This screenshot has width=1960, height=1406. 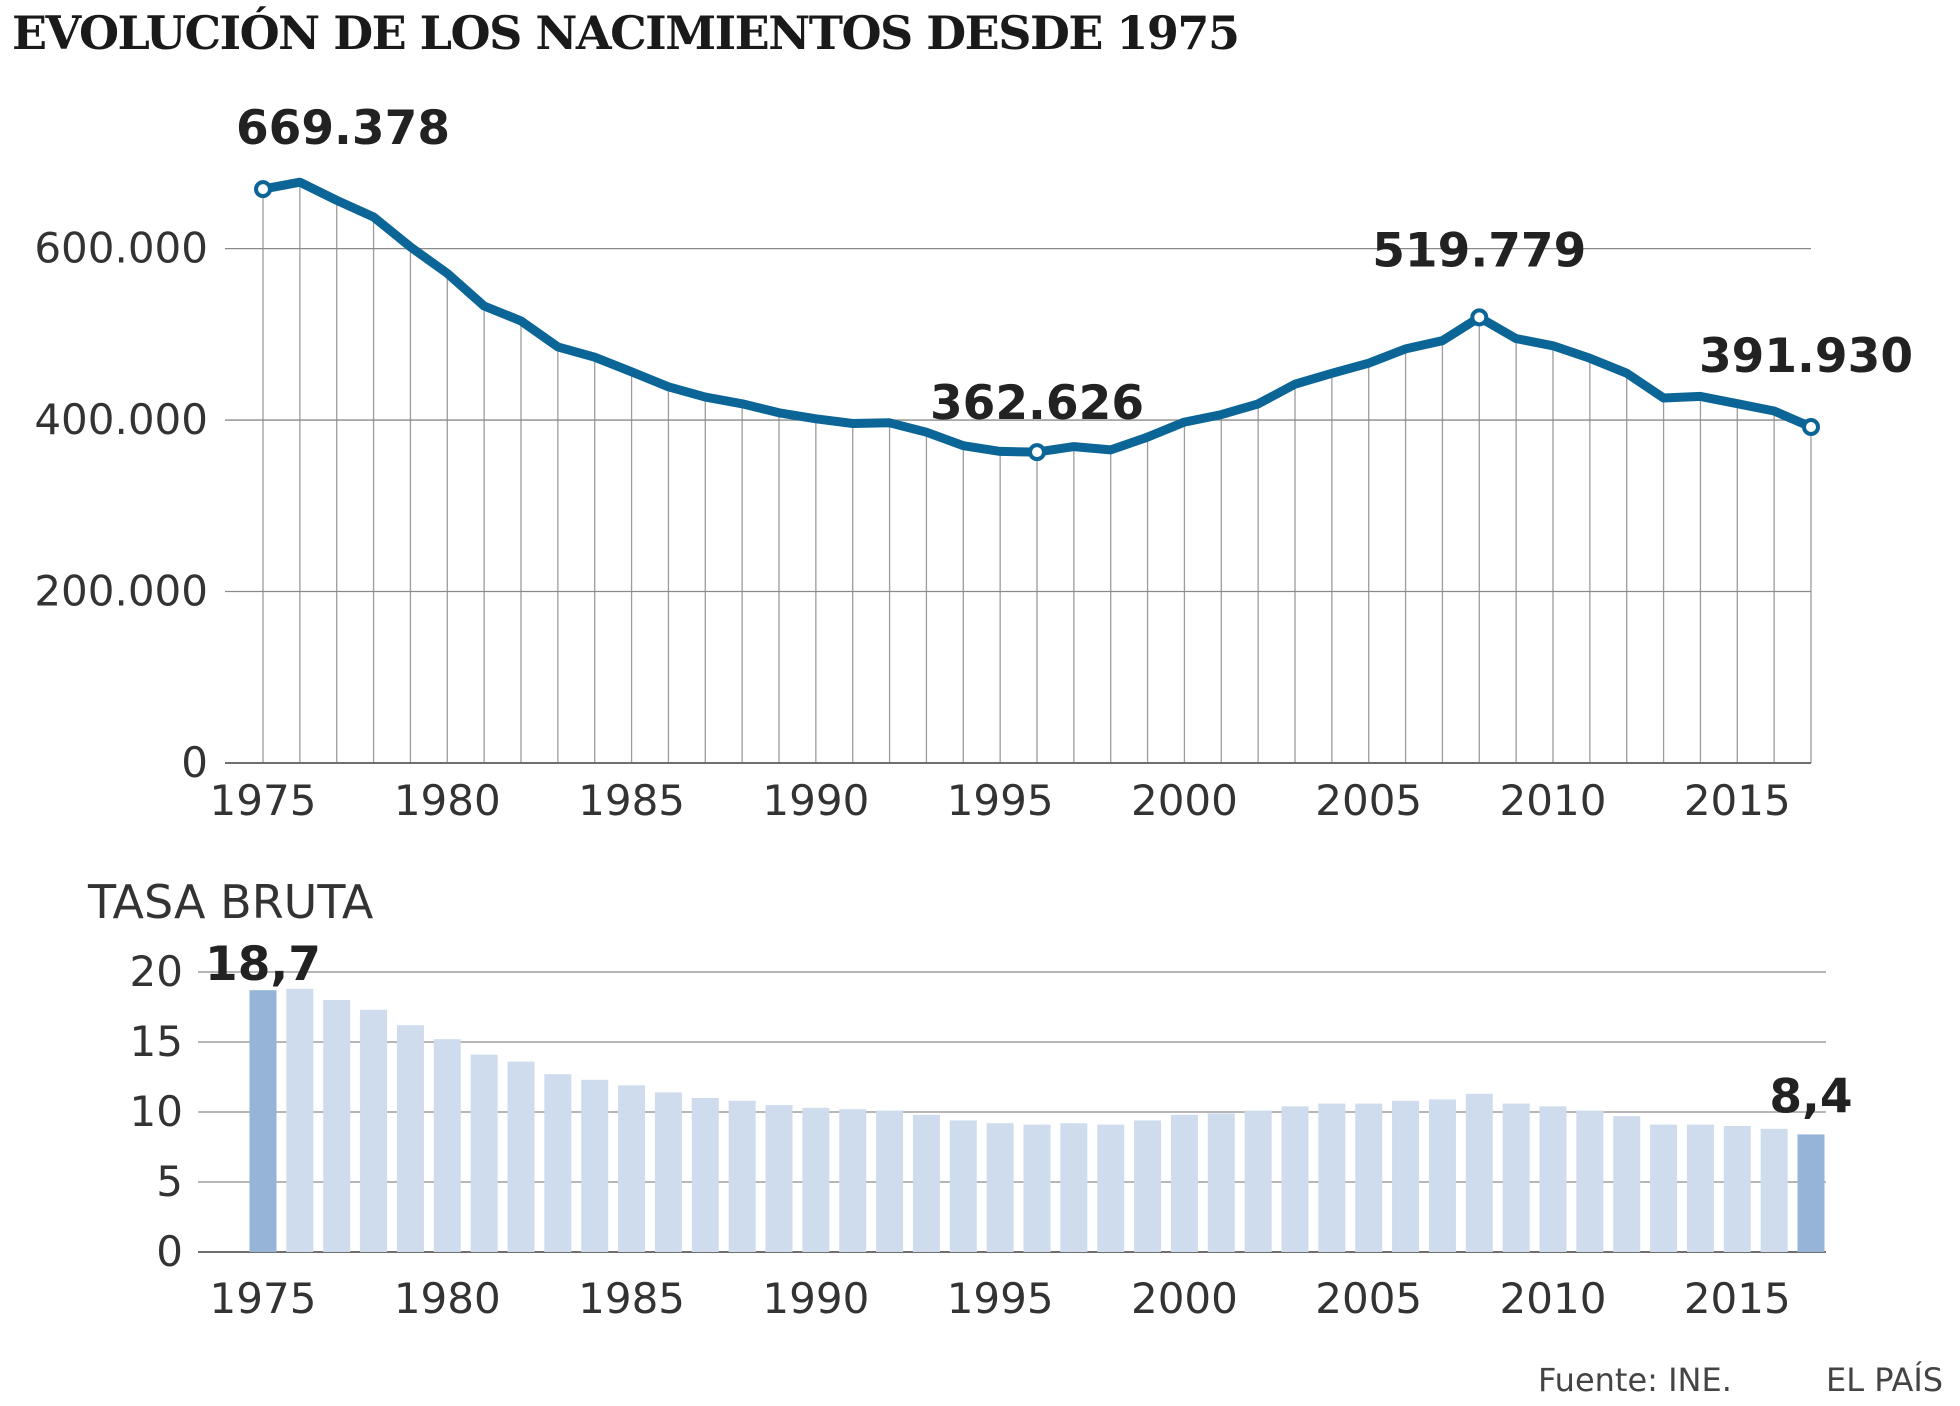 What do you see at coordinates (626, 33) in the screenshot?
I see `chart-title: EVOLUCIÓN DE LOS NACIMIENTOS DESDE 1975` at bounding box center [626, 33].